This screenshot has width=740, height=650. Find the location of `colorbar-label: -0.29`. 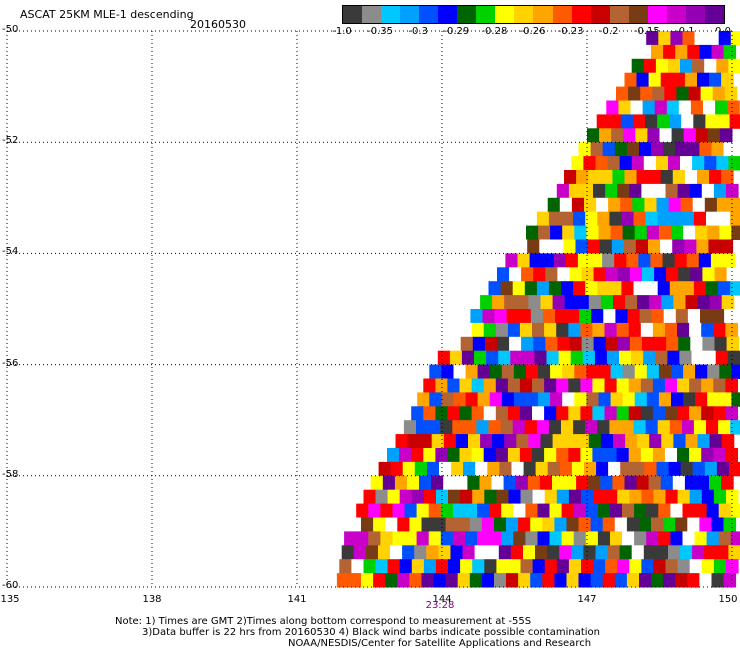

colorbar-label: -0.29 is located at coordinates (456, 31).